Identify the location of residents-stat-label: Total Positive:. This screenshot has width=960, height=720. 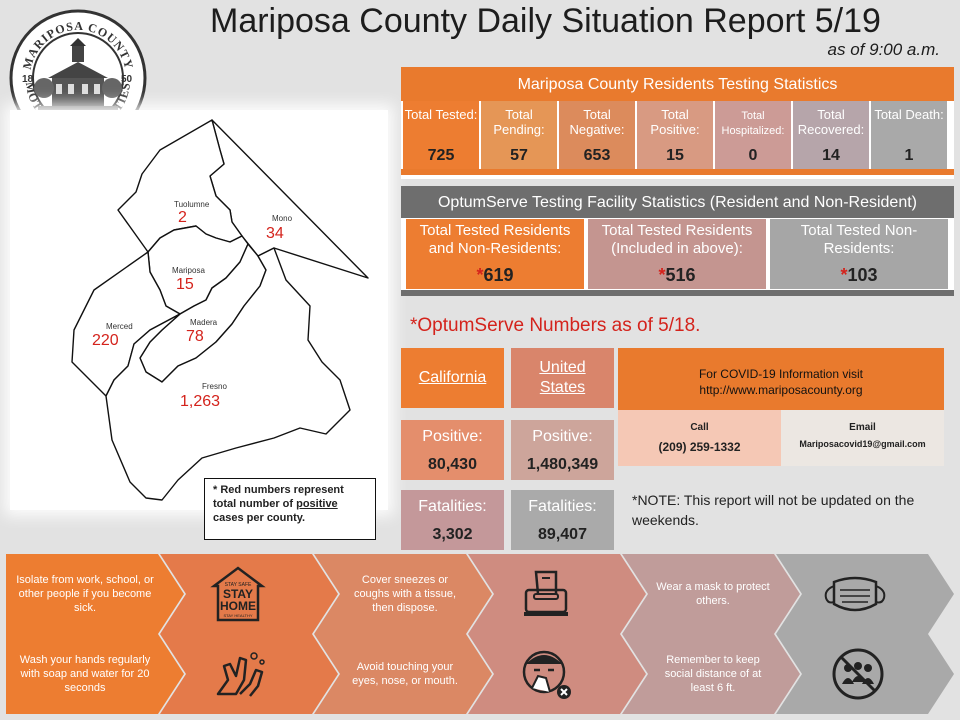
(675, 122).